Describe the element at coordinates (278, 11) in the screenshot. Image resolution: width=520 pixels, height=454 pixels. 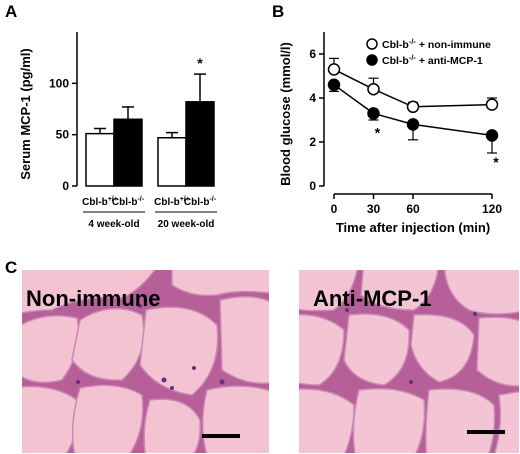
I see `panel-letter-b: B` at that location.